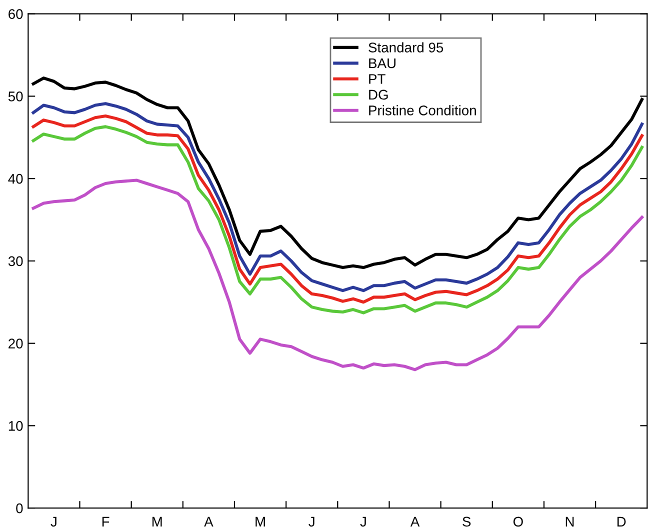  What do you see at coordinates (466, 521) in the screenshot?
I see `x-tick-label: S` at bounding box center [466, 521].